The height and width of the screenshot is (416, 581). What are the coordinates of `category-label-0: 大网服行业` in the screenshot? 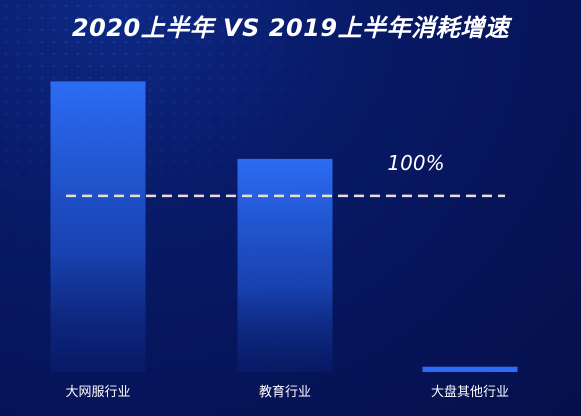 It's located at (97, 392).